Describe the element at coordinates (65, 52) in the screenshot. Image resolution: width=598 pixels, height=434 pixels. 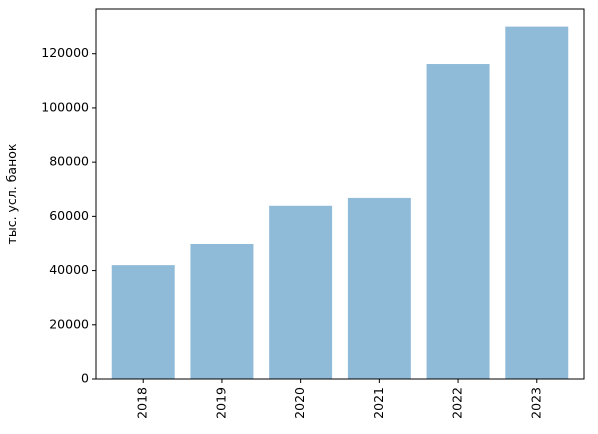
I see `y-tick-label: 120000` at that location.